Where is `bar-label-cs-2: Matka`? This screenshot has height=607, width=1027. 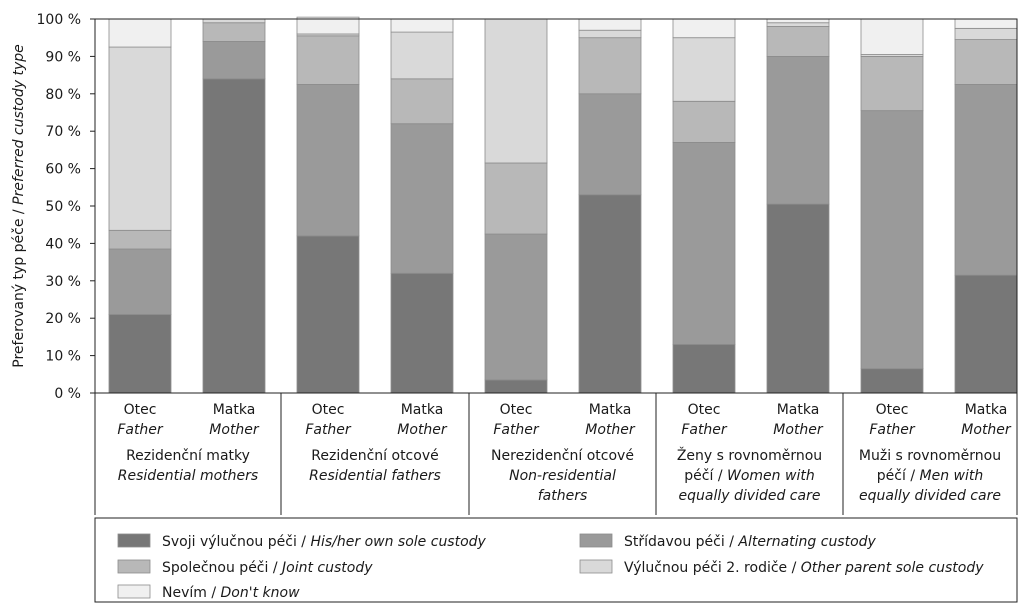 bar-label-cs-2: Matka is located at coordinates (234, 410).